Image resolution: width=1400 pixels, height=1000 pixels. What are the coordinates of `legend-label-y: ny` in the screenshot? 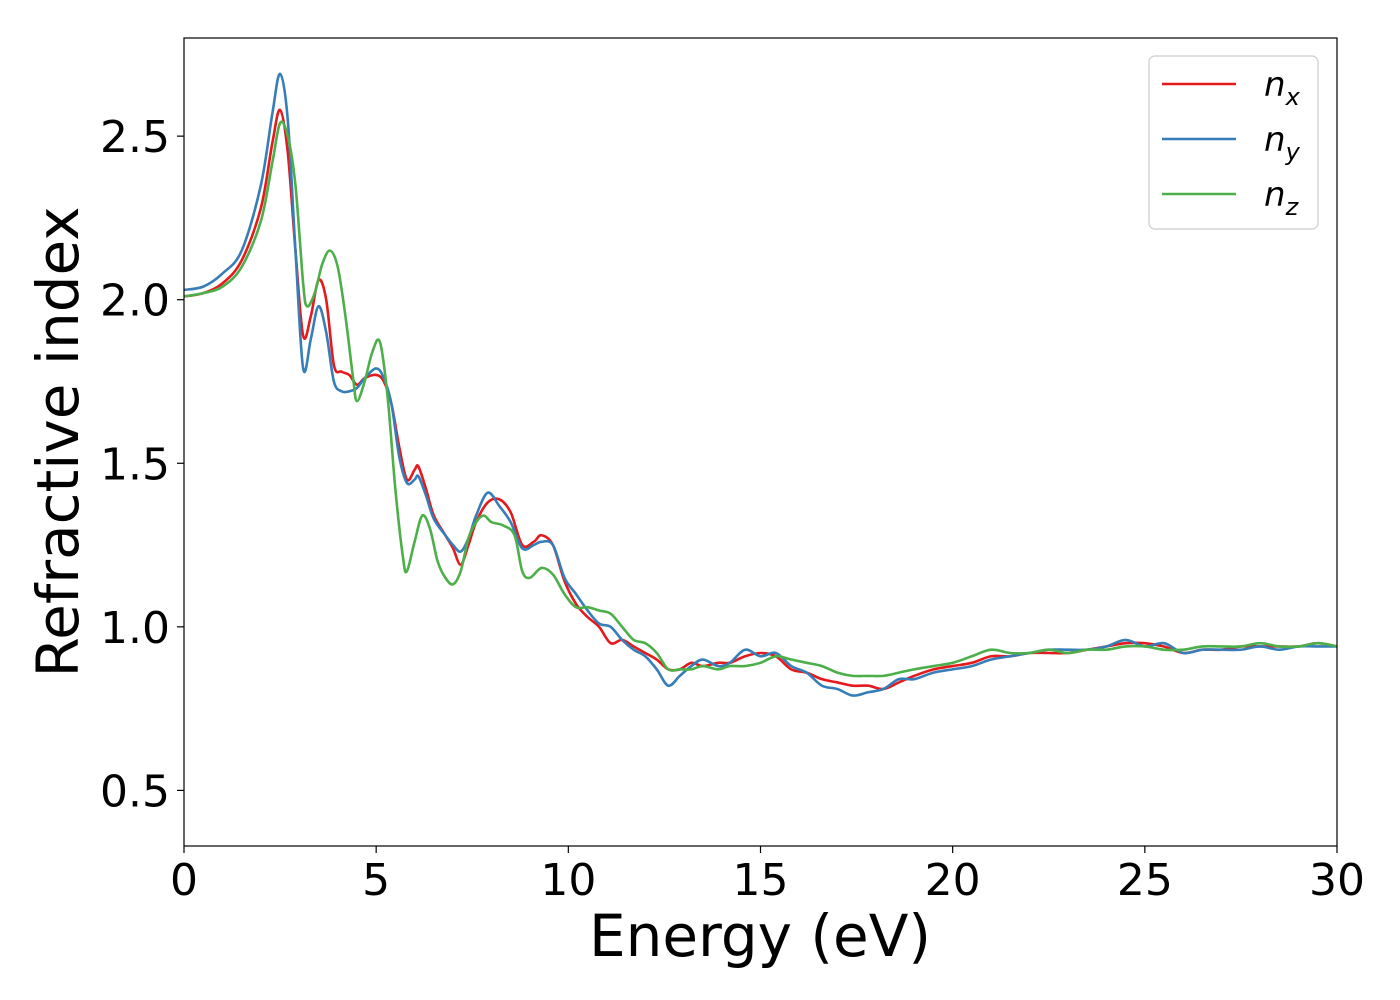 It's located at (1282, 143).